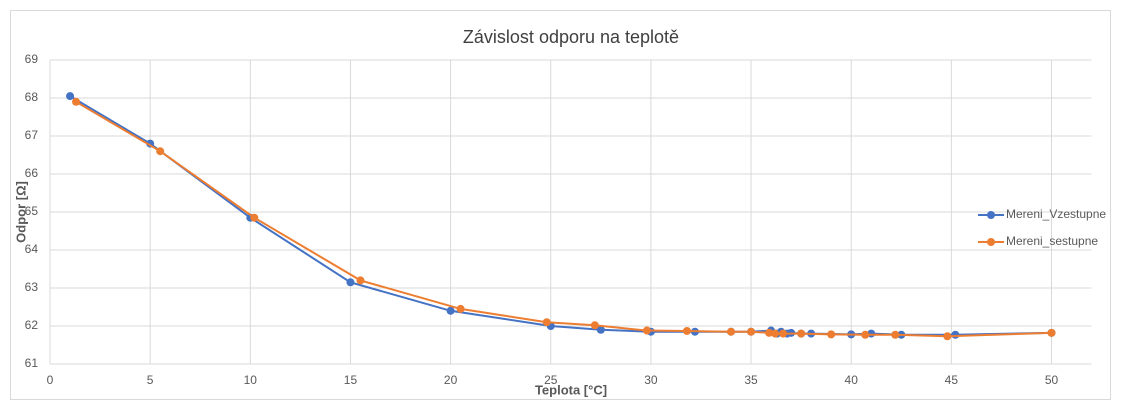 The width and height of the screenshot is (1129, 400). Describe the element at coordinates (20, 212) in the screenshot. I see `y-axis-label: Odpor [Ω]` at that location.